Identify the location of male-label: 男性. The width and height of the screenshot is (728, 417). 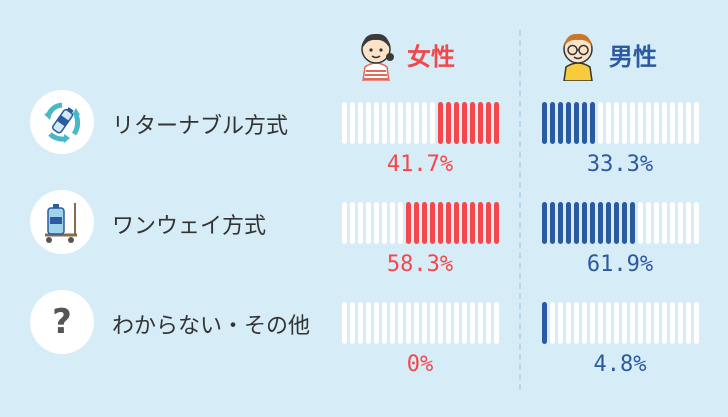
(633, 56).